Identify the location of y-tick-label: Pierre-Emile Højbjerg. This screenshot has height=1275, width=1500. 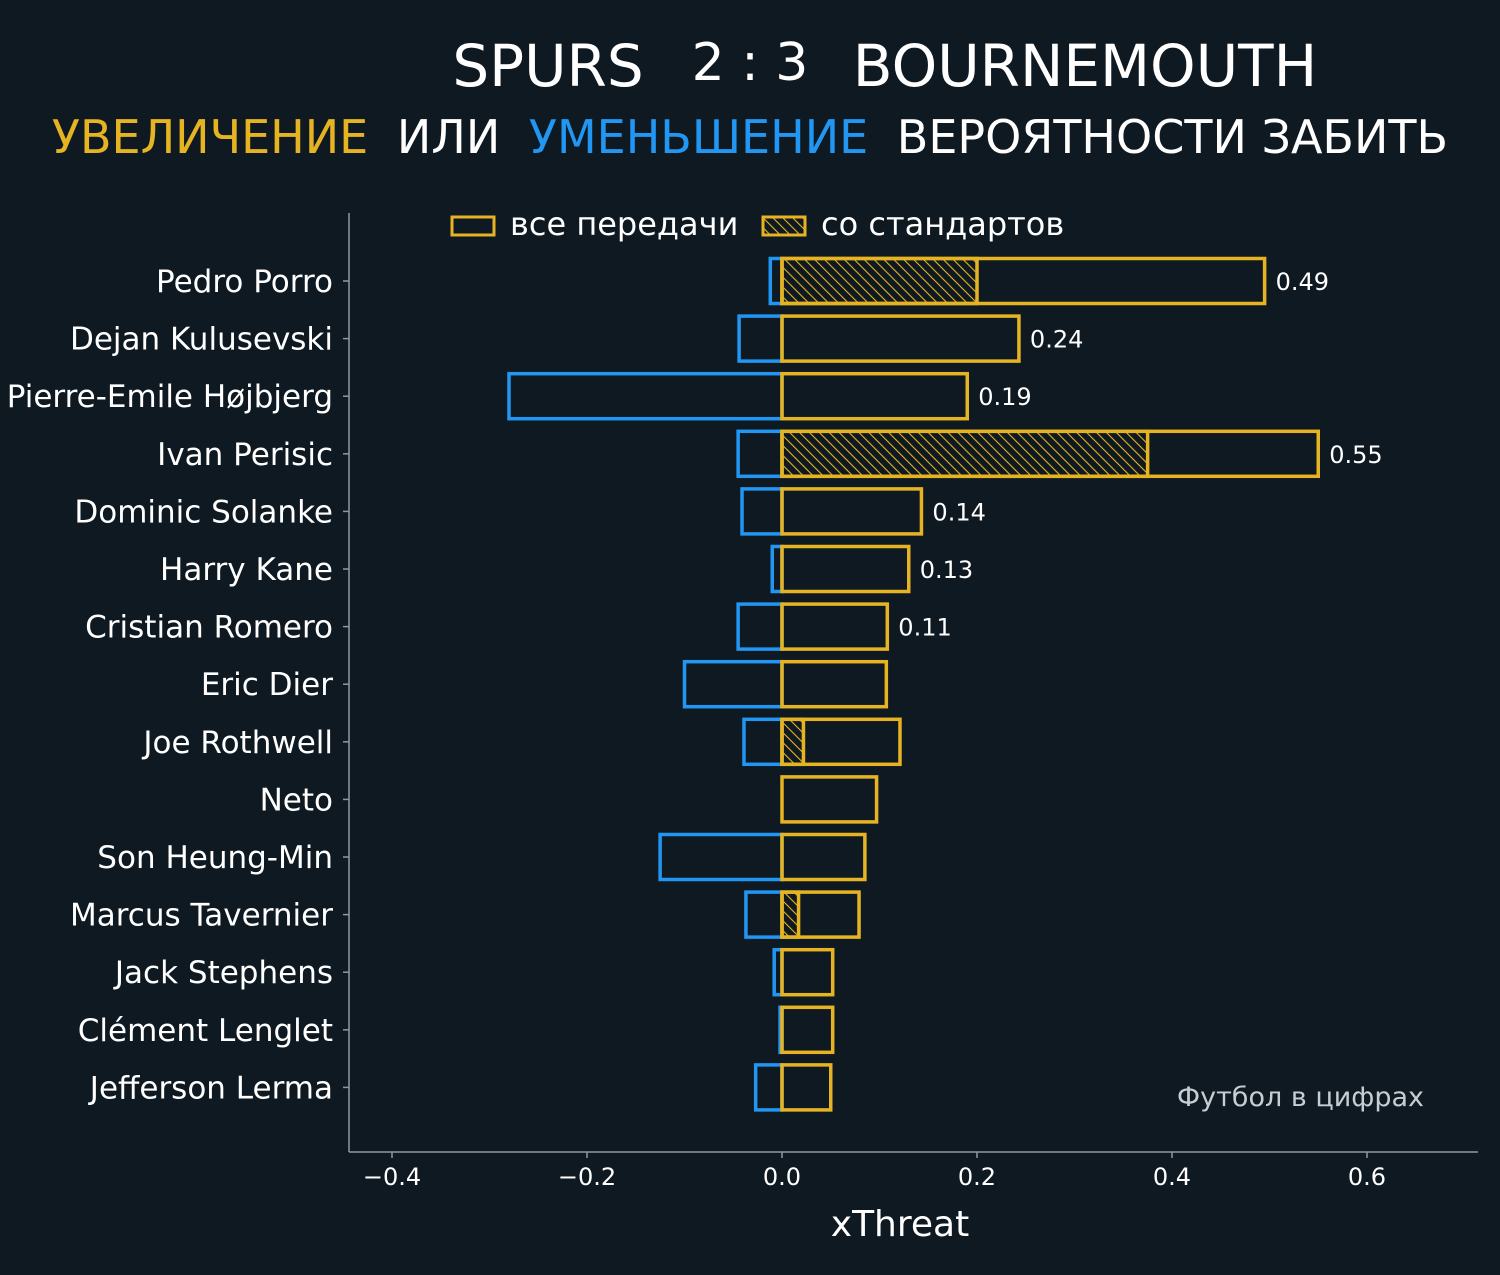
(170, 397).